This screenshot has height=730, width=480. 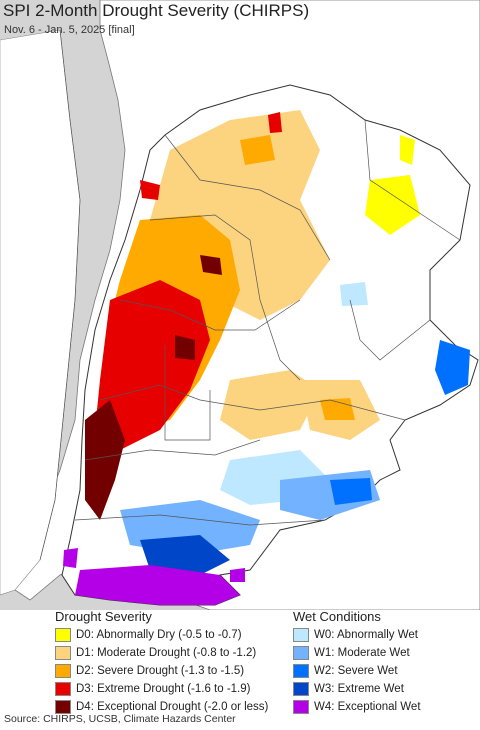 I want to click on legend-item-w1: W1: Moderate Wet, so click(x=357, y=653).